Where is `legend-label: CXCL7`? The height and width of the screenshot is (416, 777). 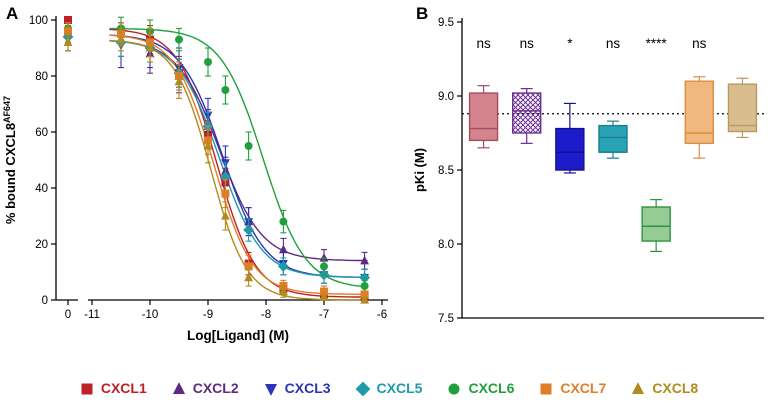
legend-label: CXCL7 is located at coordinates (583, 388).